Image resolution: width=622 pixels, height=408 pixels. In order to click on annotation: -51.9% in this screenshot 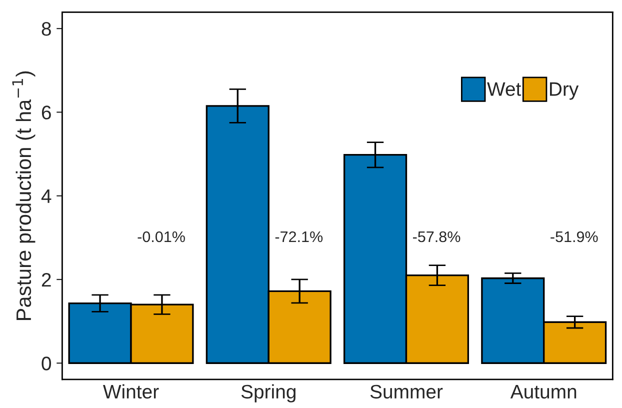, I will do `click(574, 236)`.